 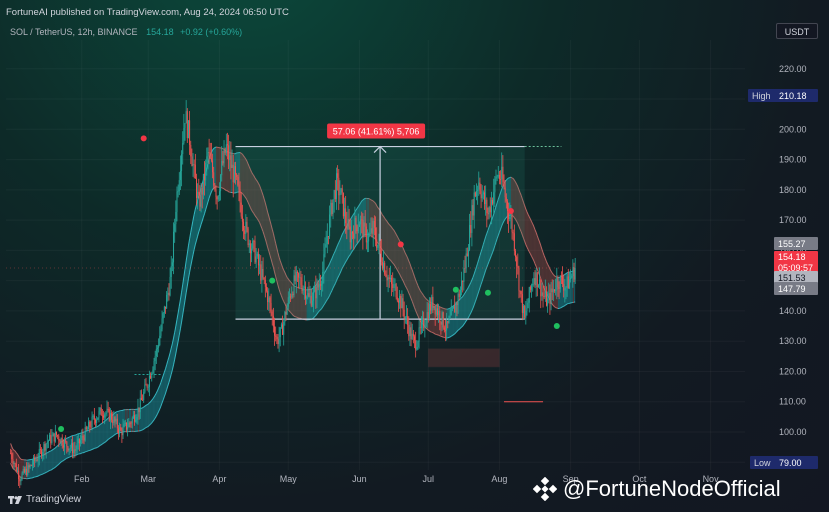 I want to click on currency-button: USDT, so click(x=797, y=31).